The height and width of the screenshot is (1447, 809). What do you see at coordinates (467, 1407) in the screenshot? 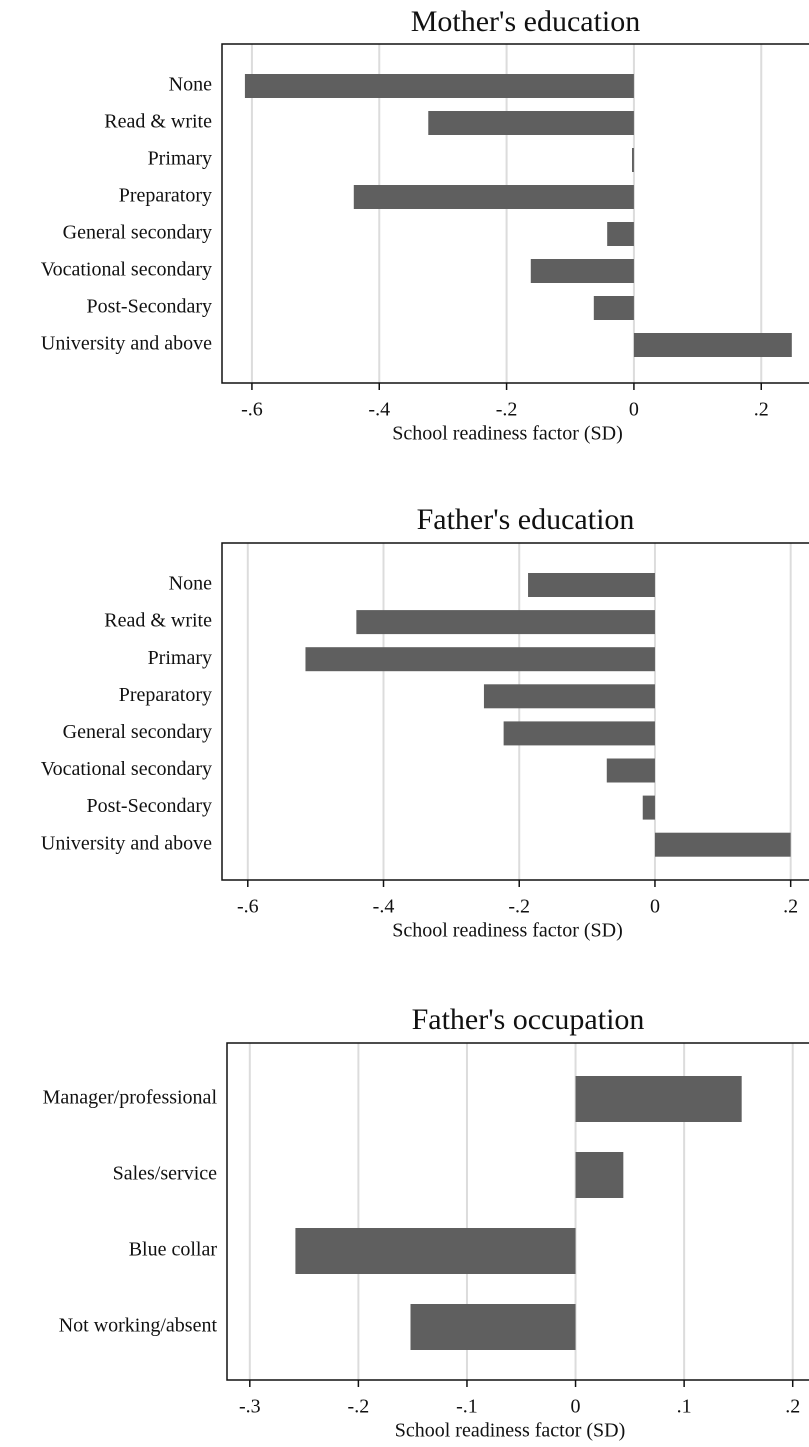
I see `x-tick-label: -.1` at bounding box center [467, 1407].